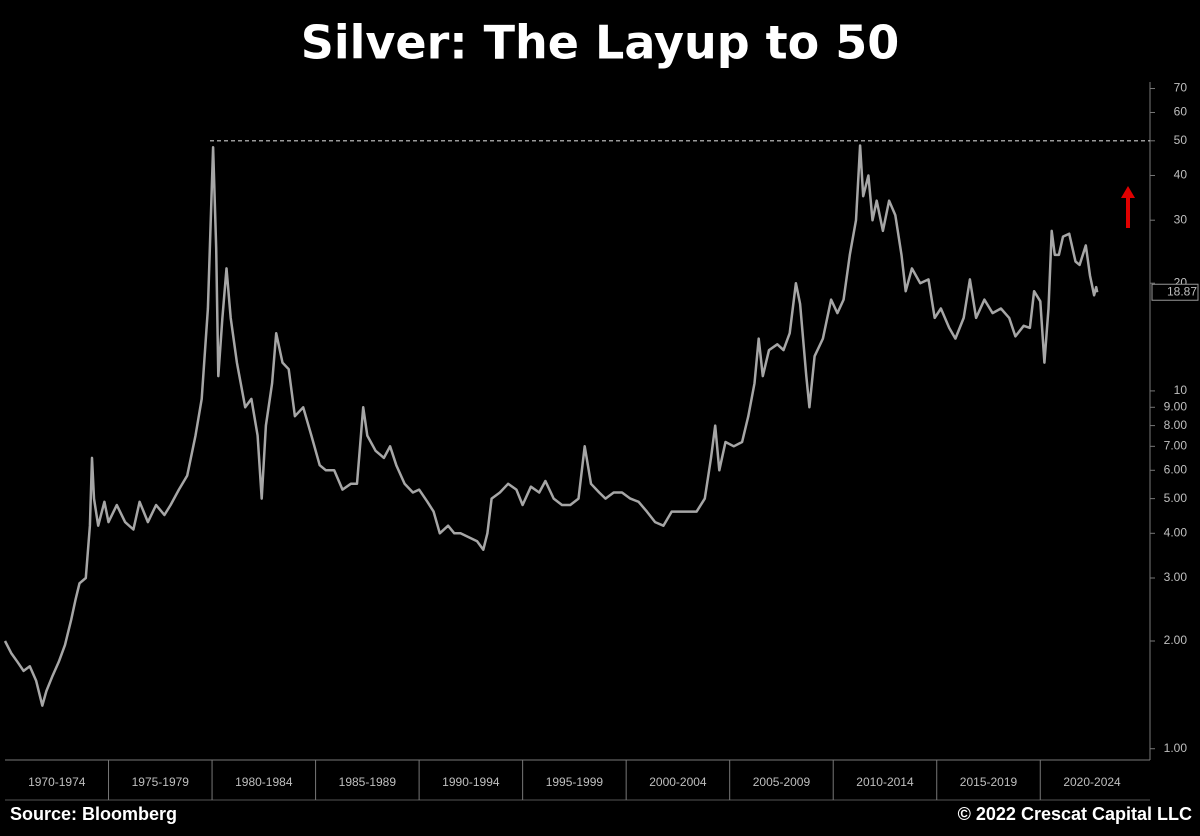  I want to click on y-tick-label: 60, so click(1181, 112).